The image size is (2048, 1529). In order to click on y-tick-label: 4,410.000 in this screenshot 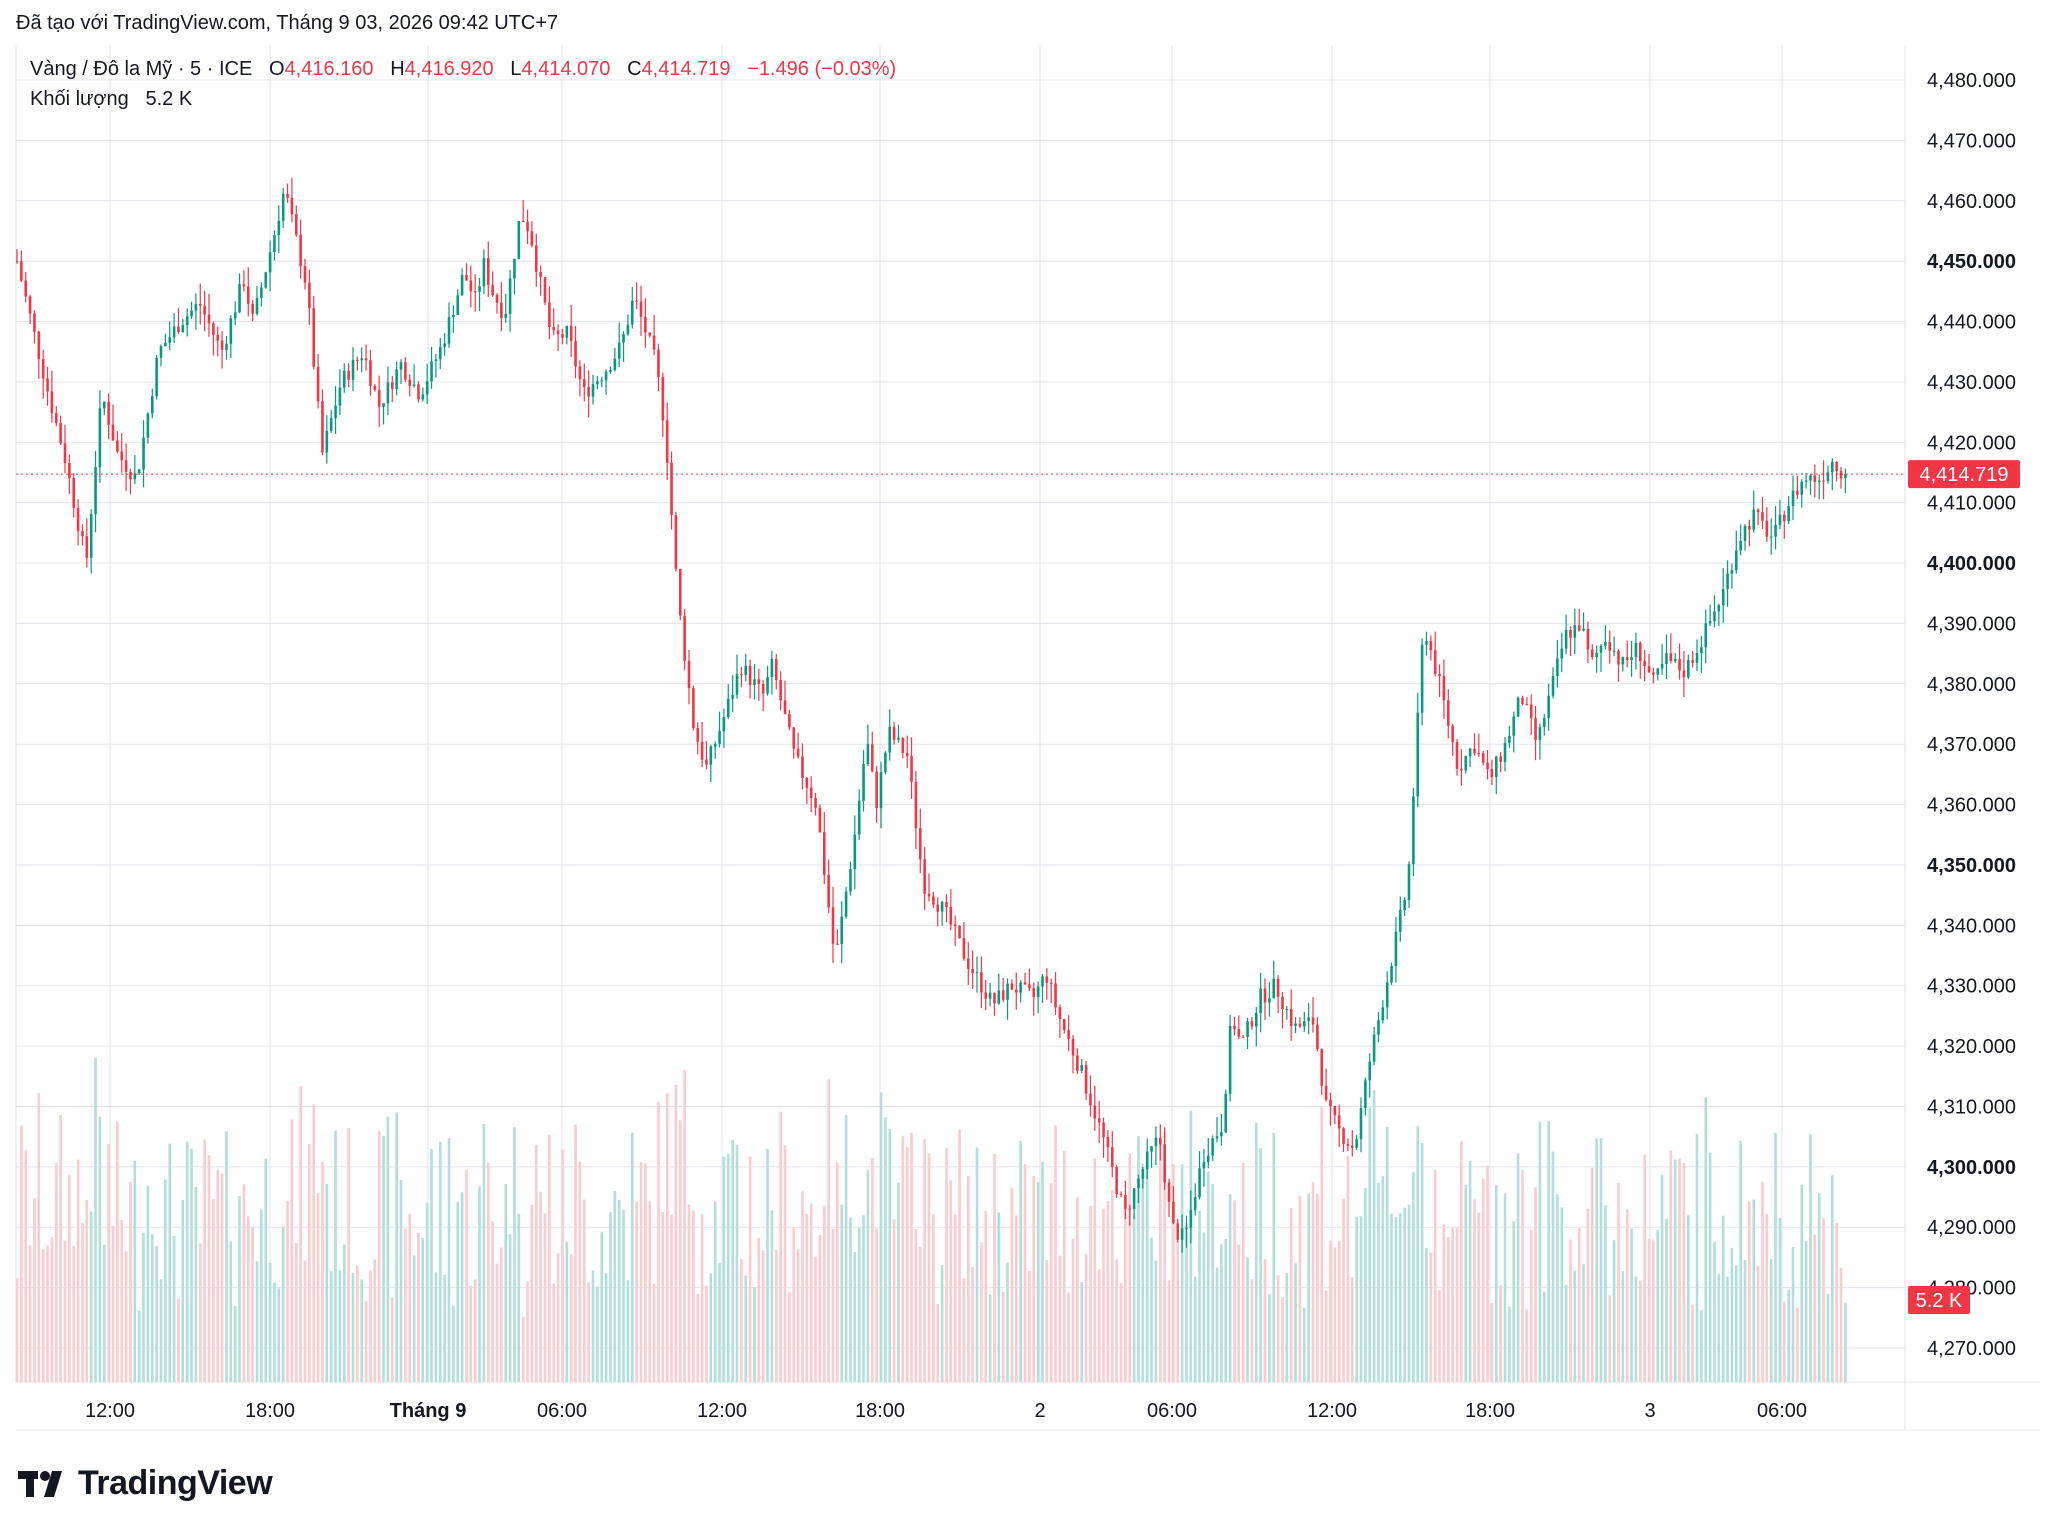, I will do `click(1971, 504)`.